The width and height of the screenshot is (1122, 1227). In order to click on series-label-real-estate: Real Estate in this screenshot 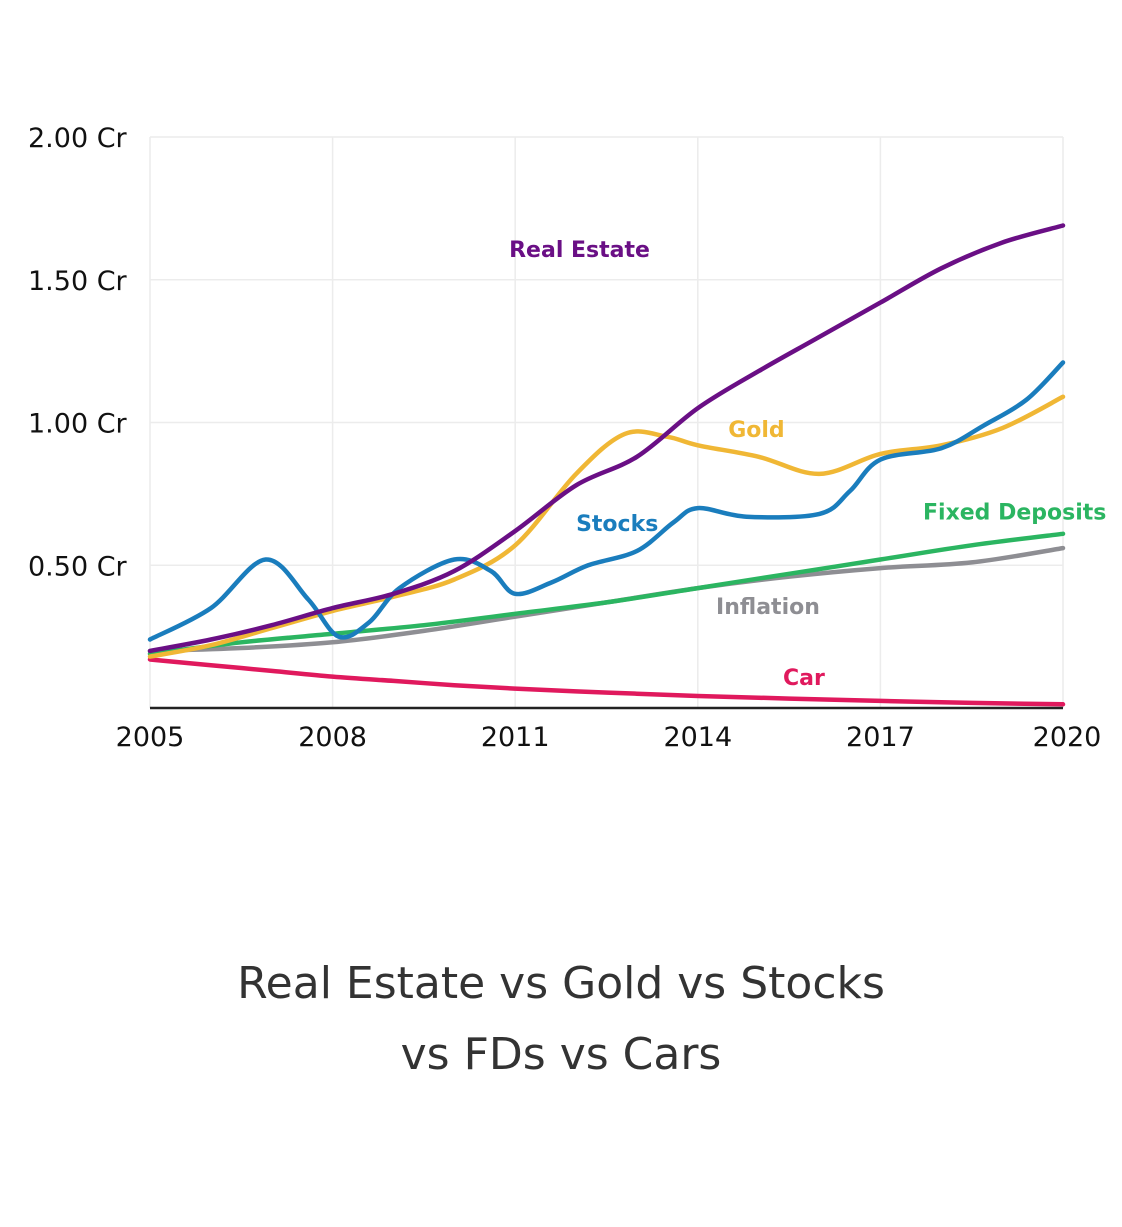, I will do `click(579, 250)`.